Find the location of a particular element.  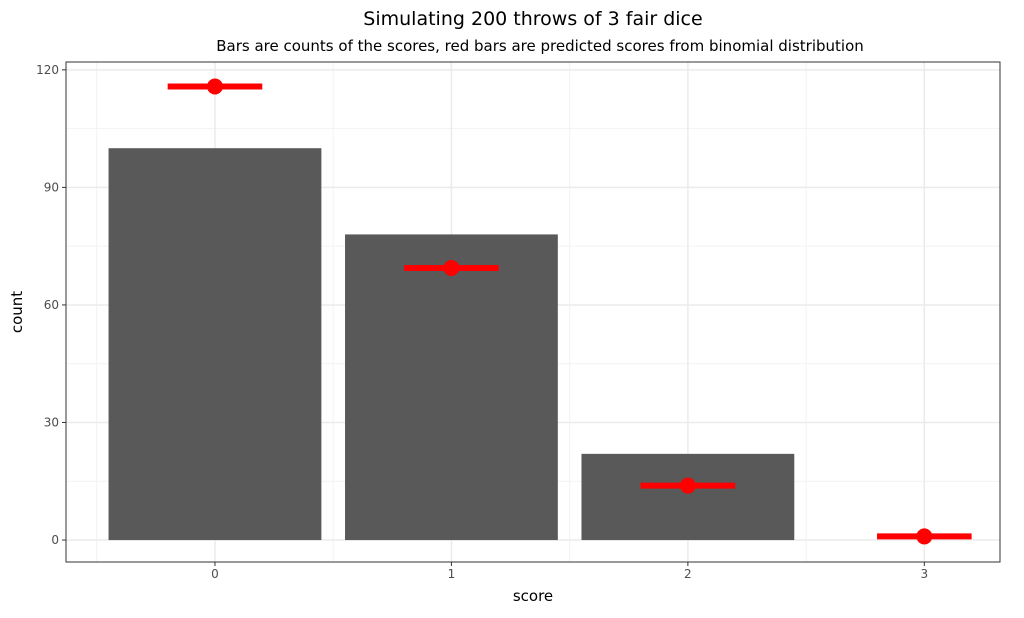

x-tick-label: 3 is located at coordinates (925, 574).